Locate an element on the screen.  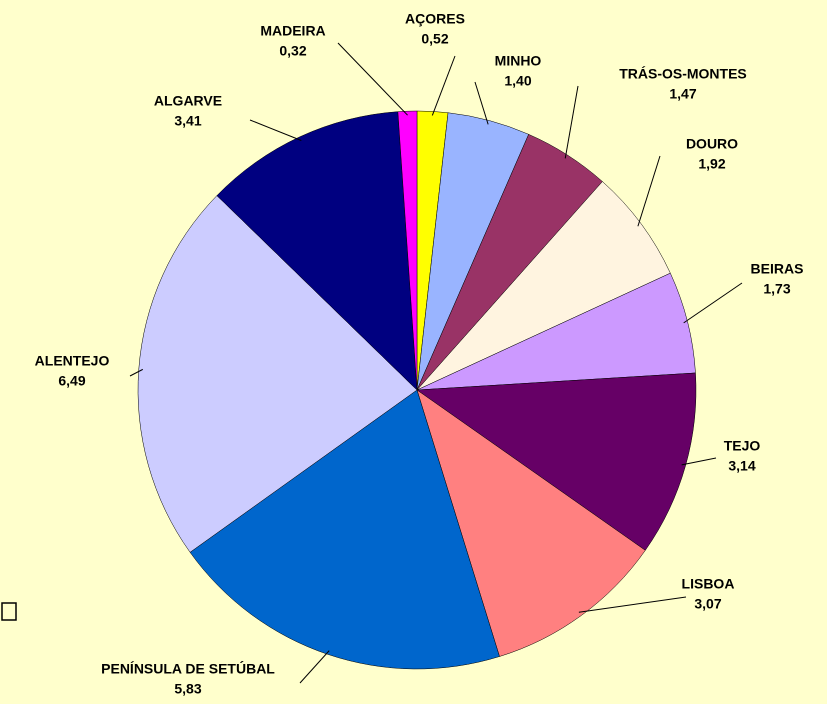
category-label: ALENTEJO is located at coordinates (72, 361).